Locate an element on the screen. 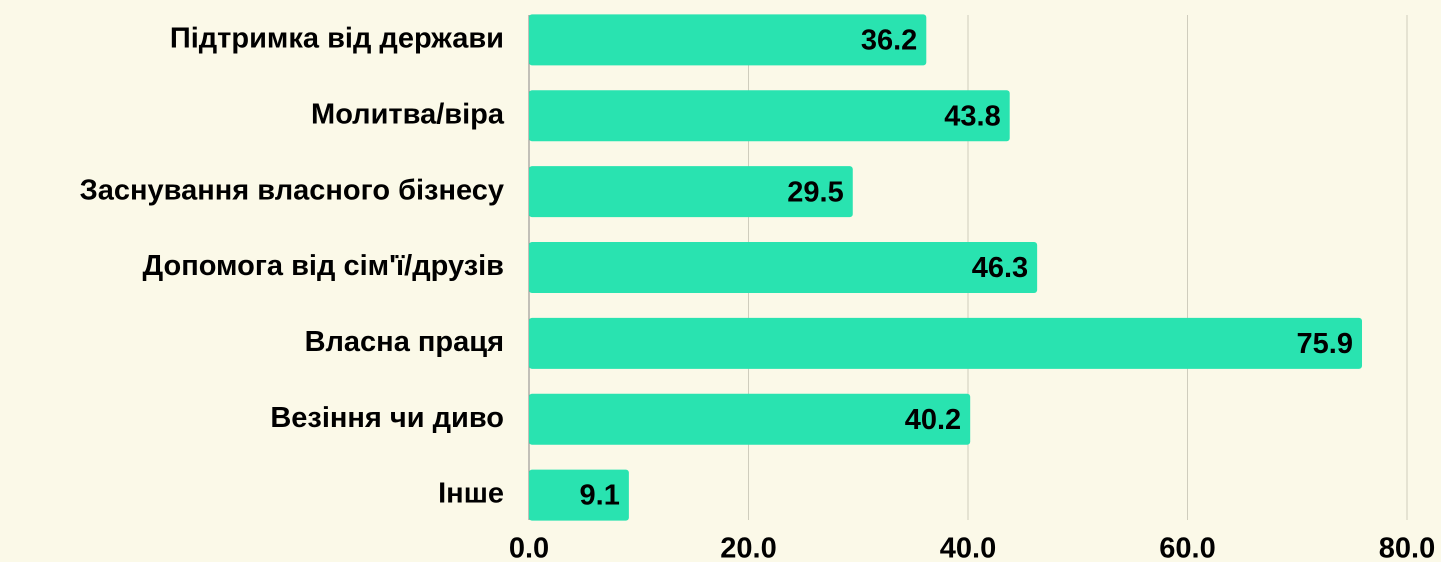  y-tick-label: Підтримка від держави is located at coordinates (337, 39).